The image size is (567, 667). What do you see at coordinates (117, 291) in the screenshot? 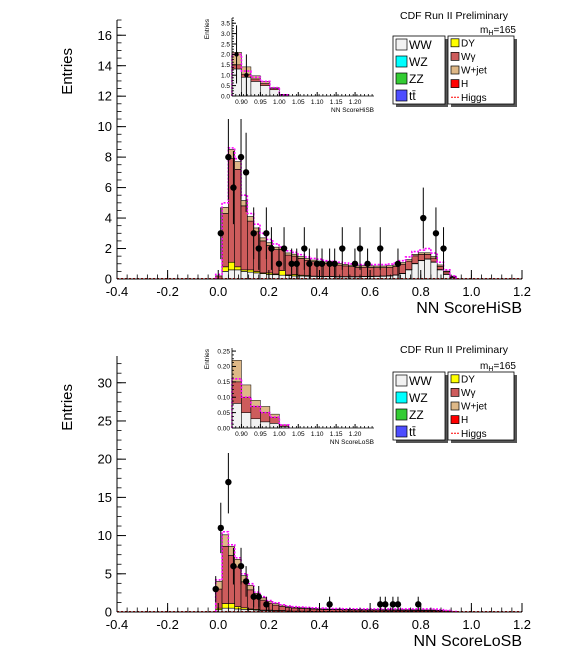
I see `x-tick-label: -0.4` at bounding box center [117, 291].